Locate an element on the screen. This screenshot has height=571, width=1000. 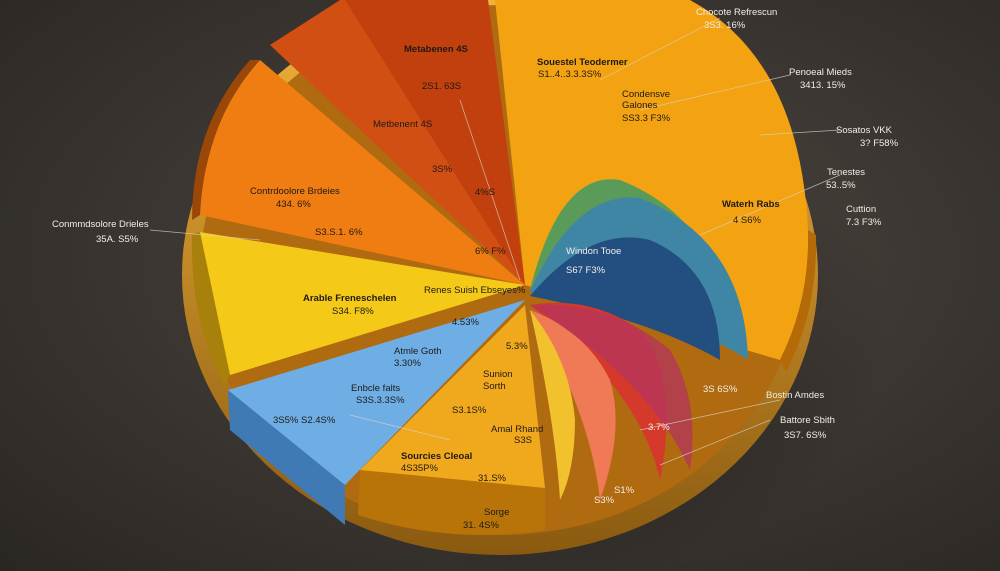
label: 3S7. 6S% is located at coordinates (805, 435).